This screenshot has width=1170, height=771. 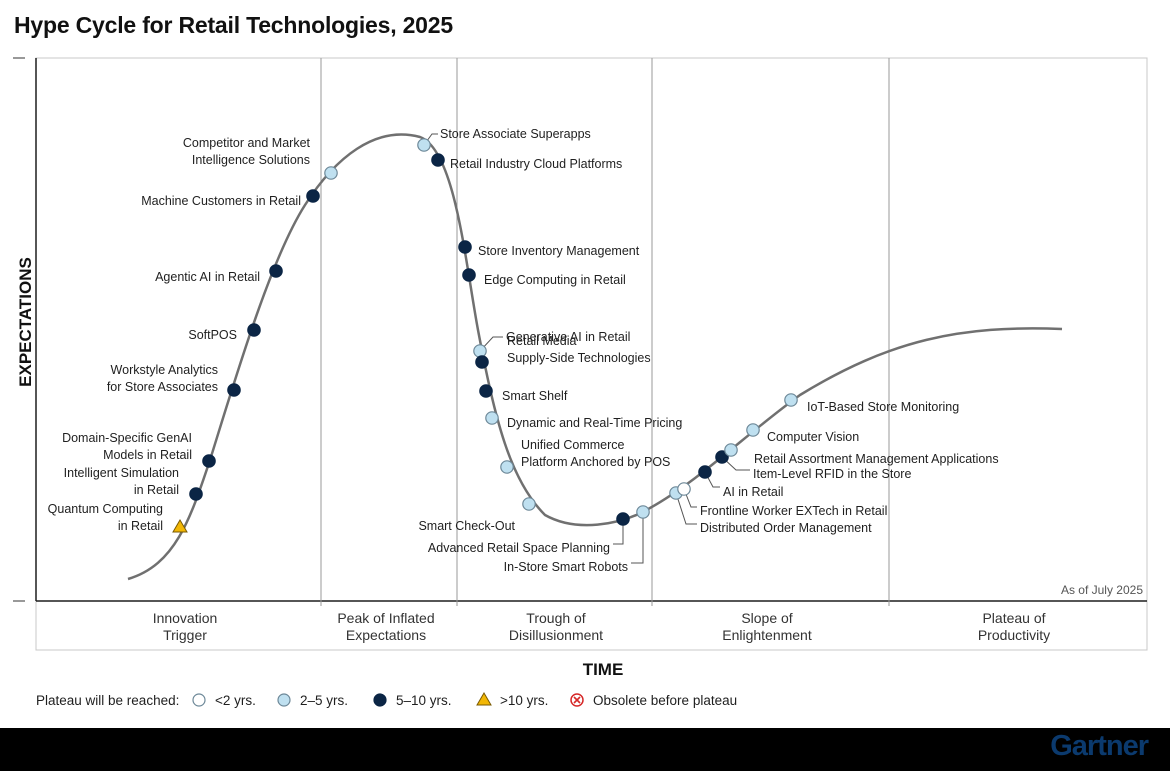 What do you see at coordinates (164, 370) in the screenshot?
I see `label-workstyle-analytics-for-store-associates: Workstyle Analytics` at bounding box center [164, 370].